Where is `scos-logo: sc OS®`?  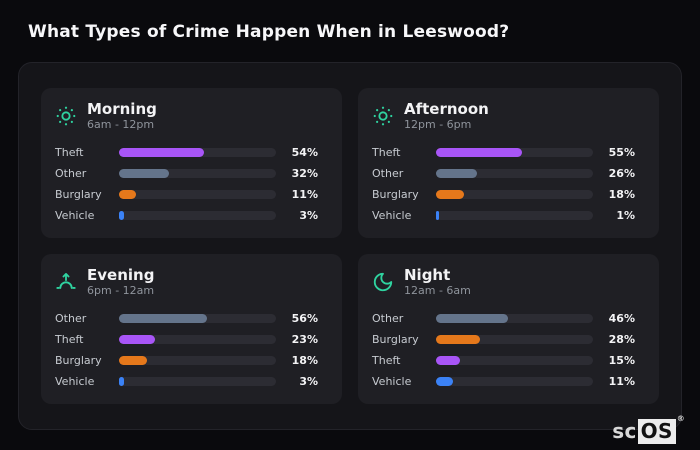
scos-logo: sc OS® is located at coordinates (648, 429).